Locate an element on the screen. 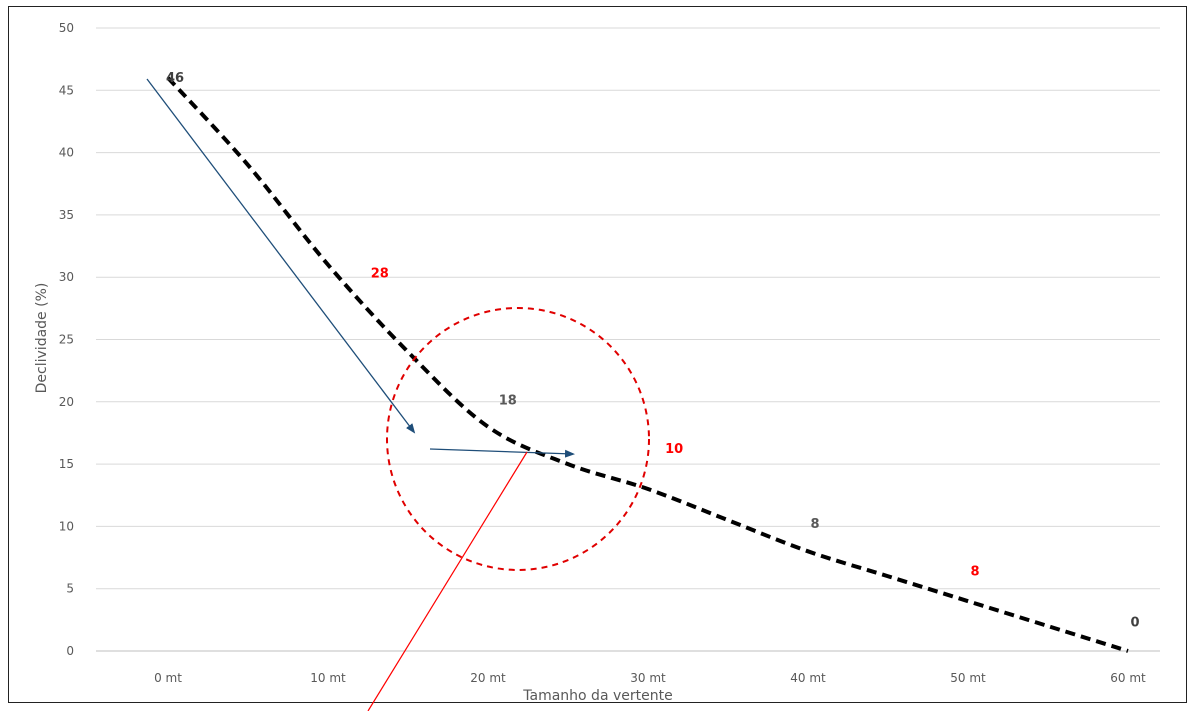  data-label: 10 is located at coordinates (674, 449).